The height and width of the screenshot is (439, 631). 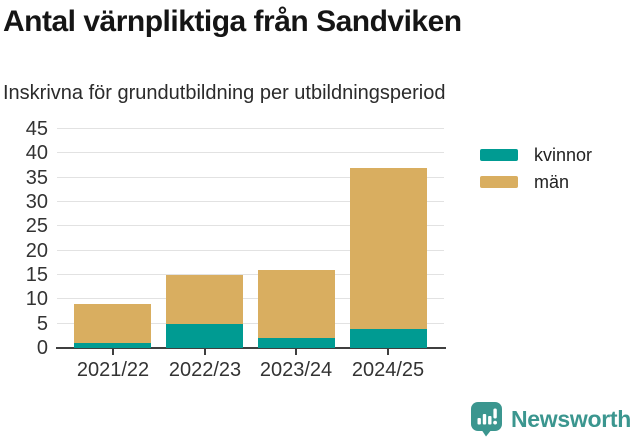 I want to click on y-tick-label-35: 35, so click(x=36, y=178).